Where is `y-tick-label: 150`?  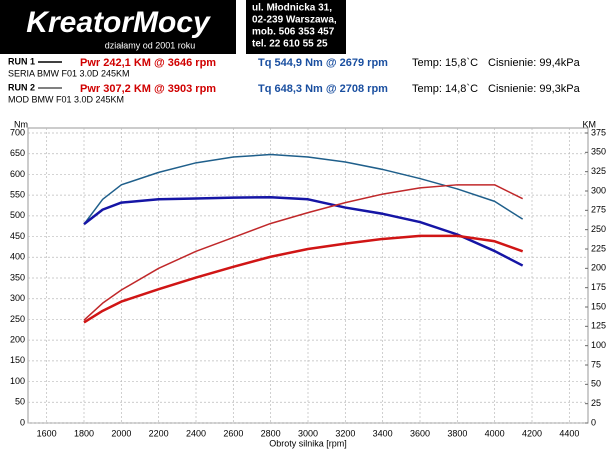 y-tick-label: 150 is located at coordinates (17, 360).